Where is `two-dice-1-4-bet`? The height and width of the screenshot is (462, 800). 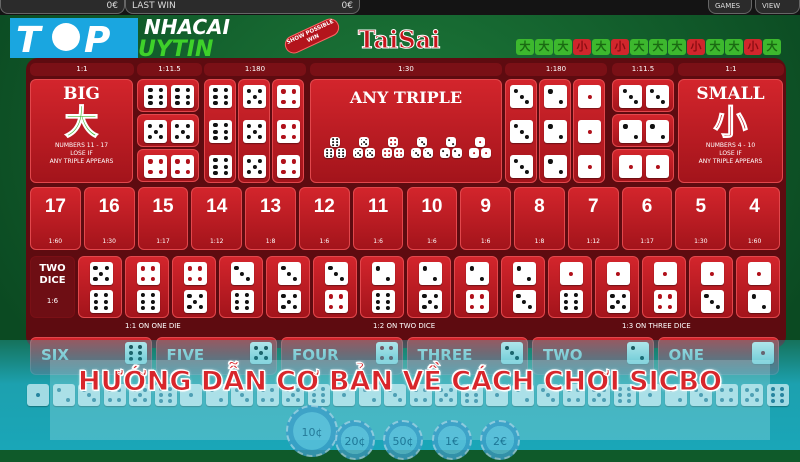 two-dice-1-4-bet is located at coordinates (664, 287).